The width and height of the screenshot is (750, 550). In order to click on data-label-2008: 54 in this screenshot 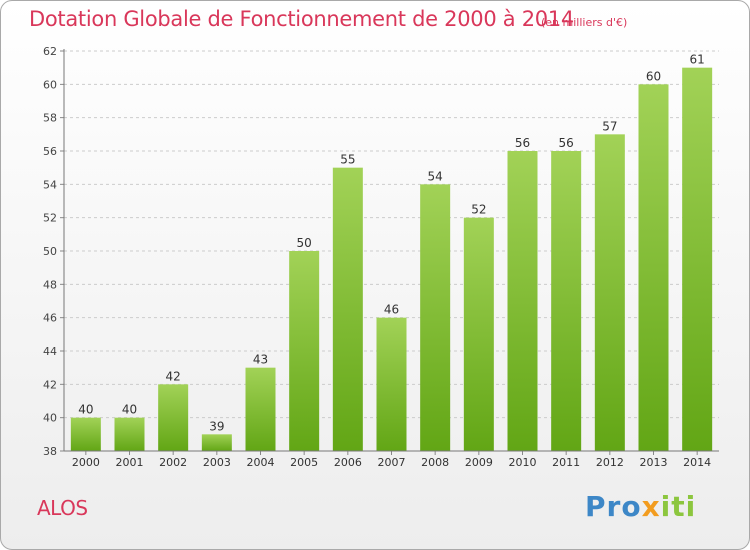, I will do `click(435, 176)`.